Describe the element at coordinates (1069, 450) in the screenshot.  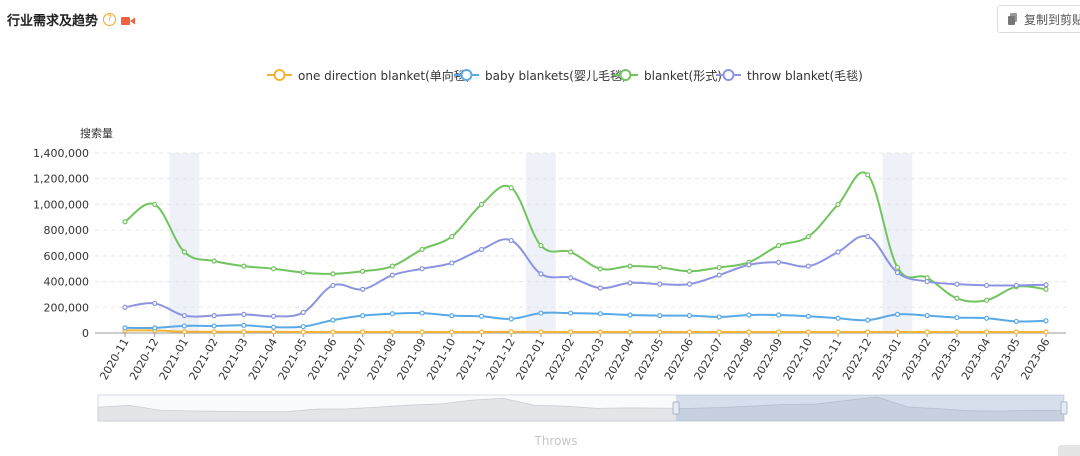
I see `collapse-tab` at that location.